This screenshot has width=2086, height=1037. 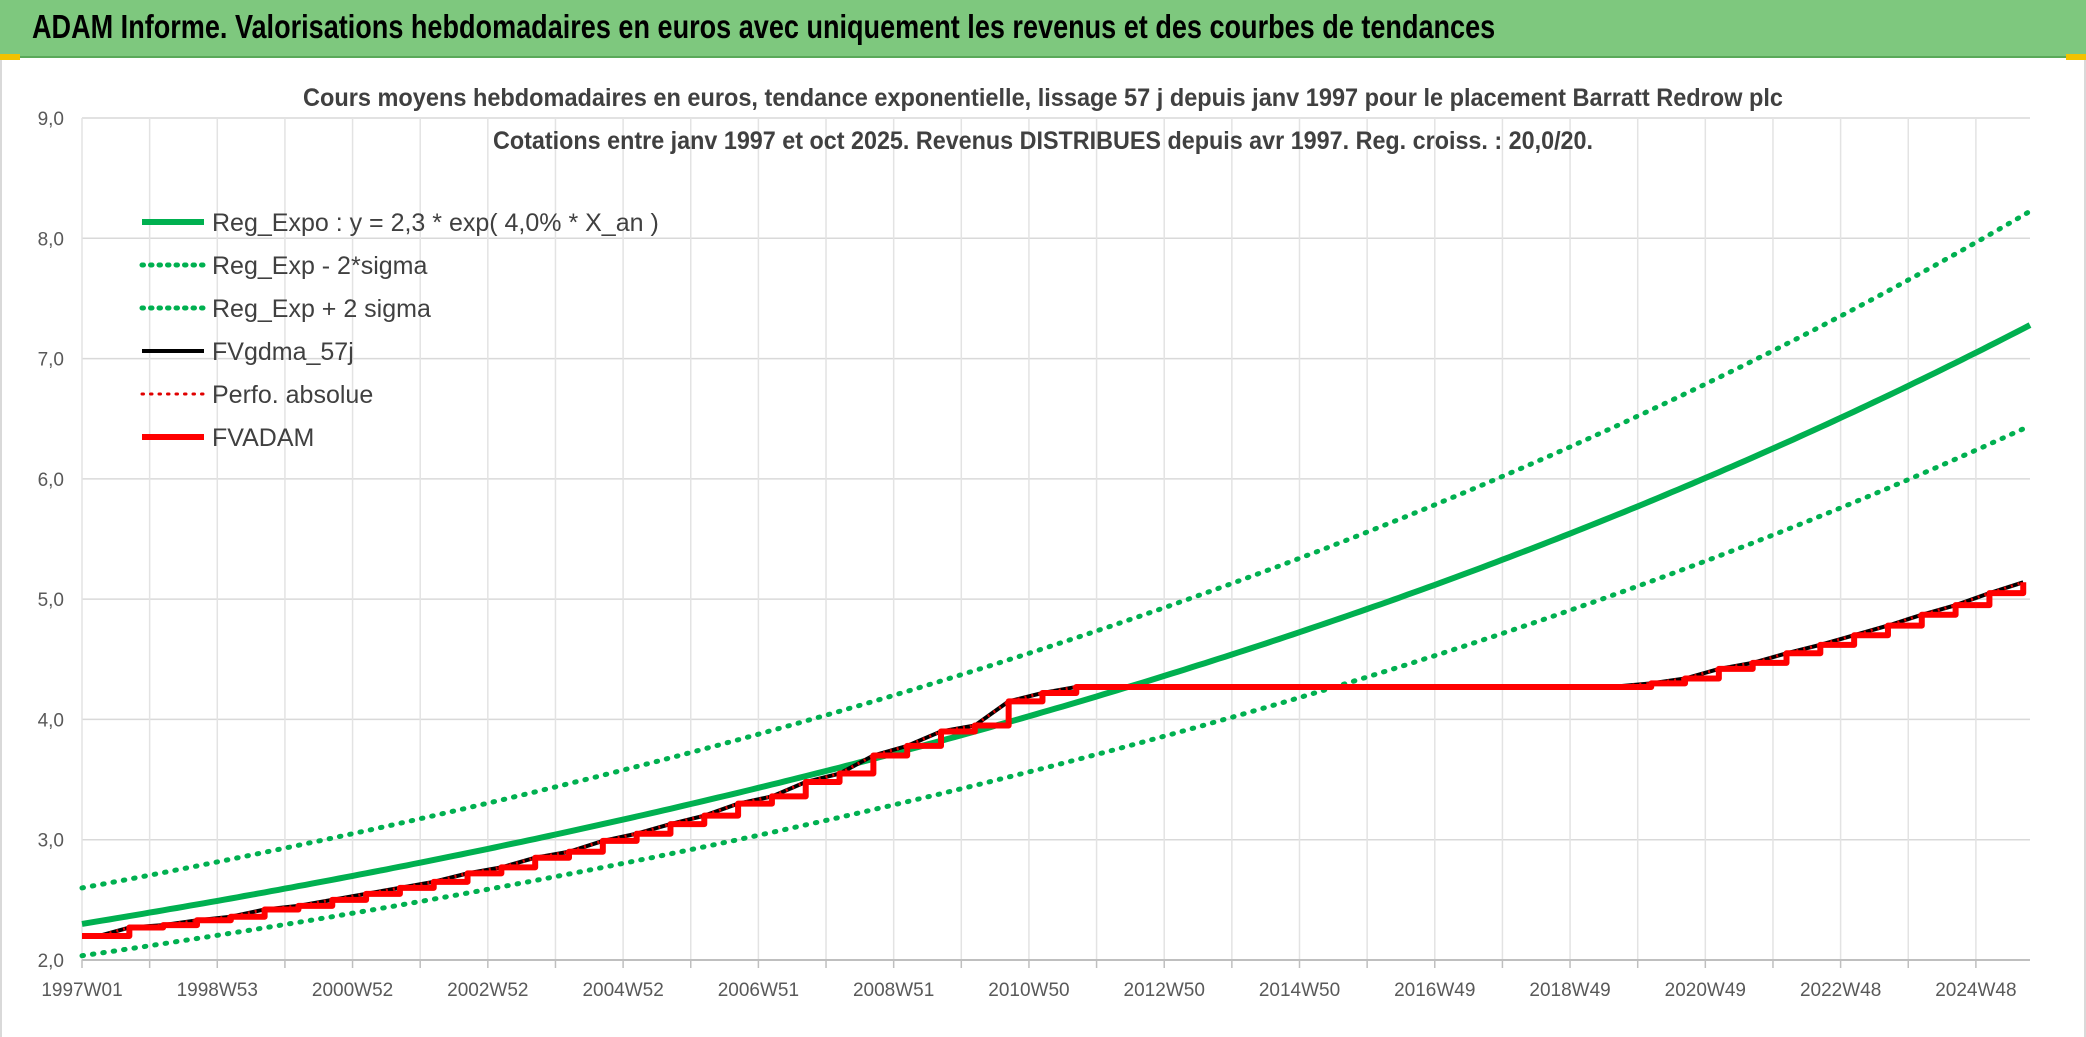 I want to click on y-tick-label: 4,0, so click(x=51, y=720).